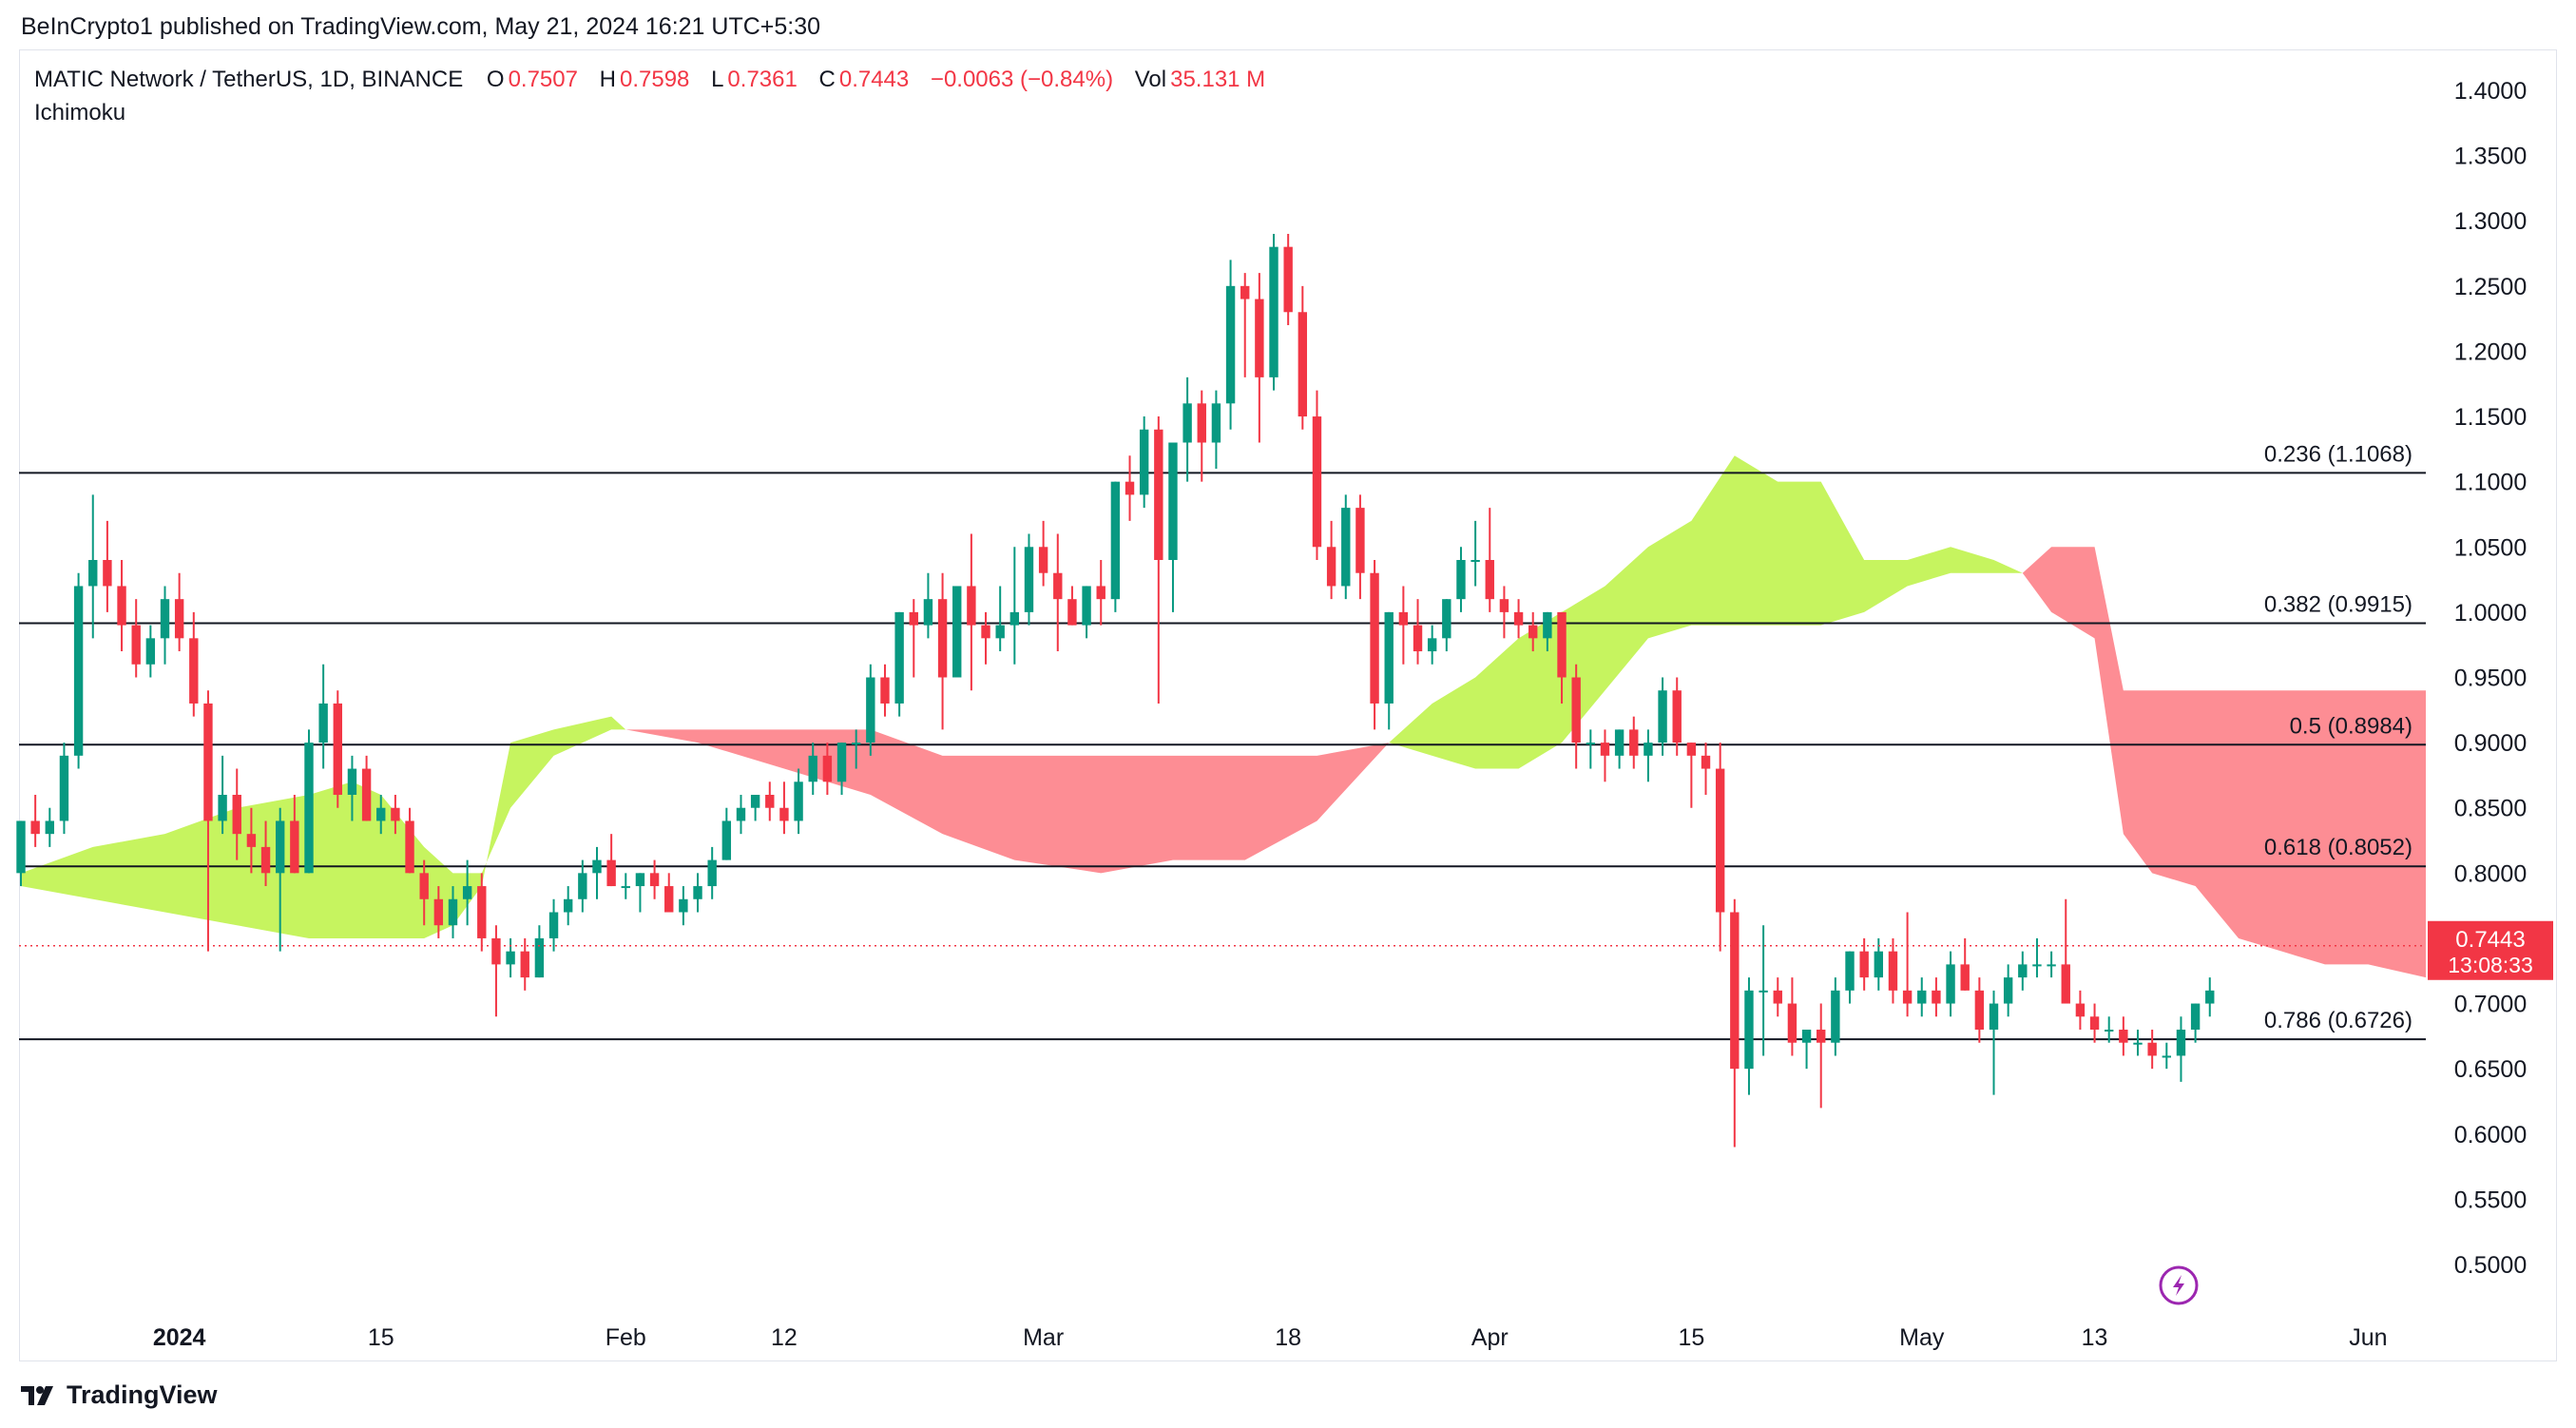 The image size is (2576, 1428). I want to click on indicator-name: Ichimoku, so click(80, 113).